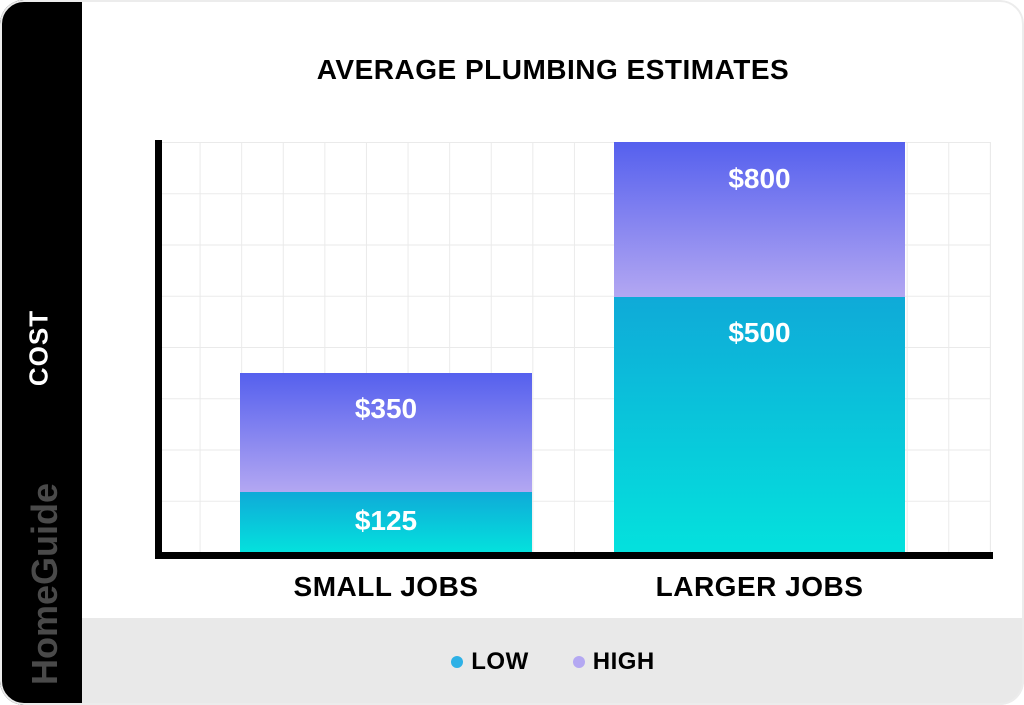 This screenshot has height=705, width=1024. I want to click on legend-item-low: LOW, so click(489, 662).